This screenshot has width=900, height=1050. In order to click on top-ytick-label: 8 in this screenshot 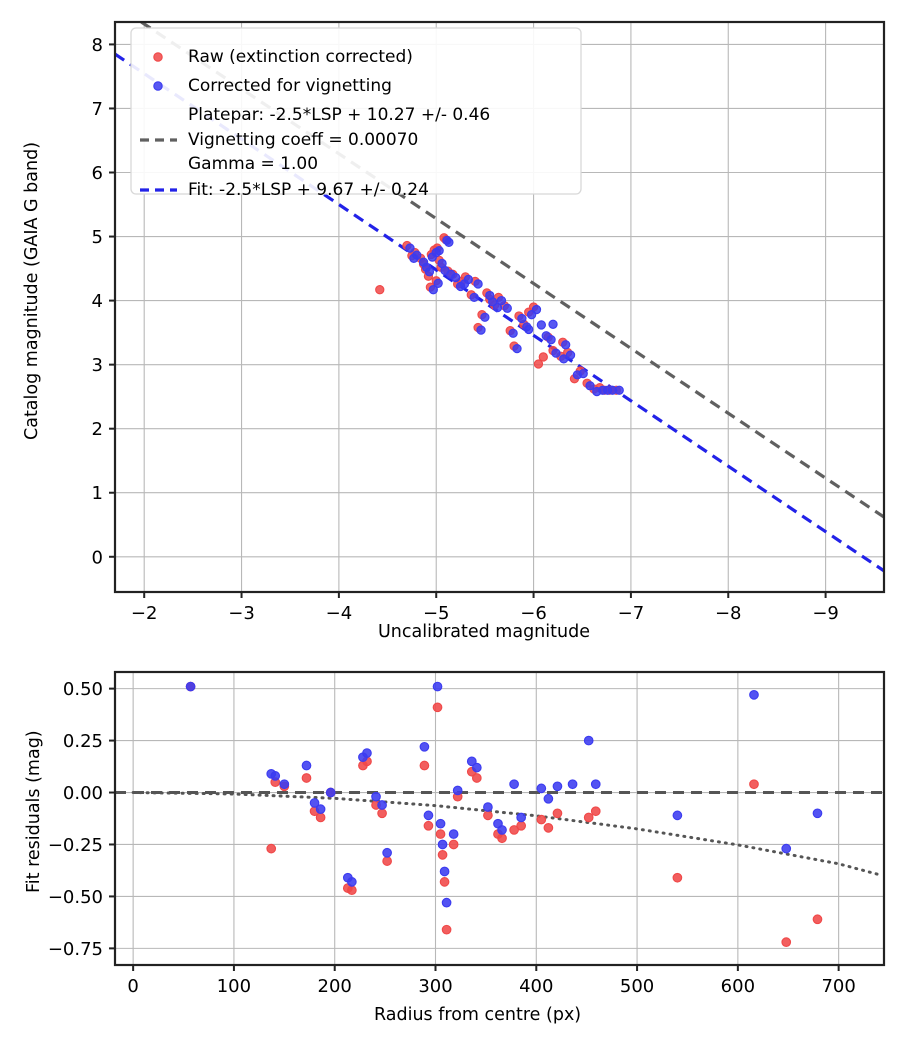, I will do `click(97, 45)`.